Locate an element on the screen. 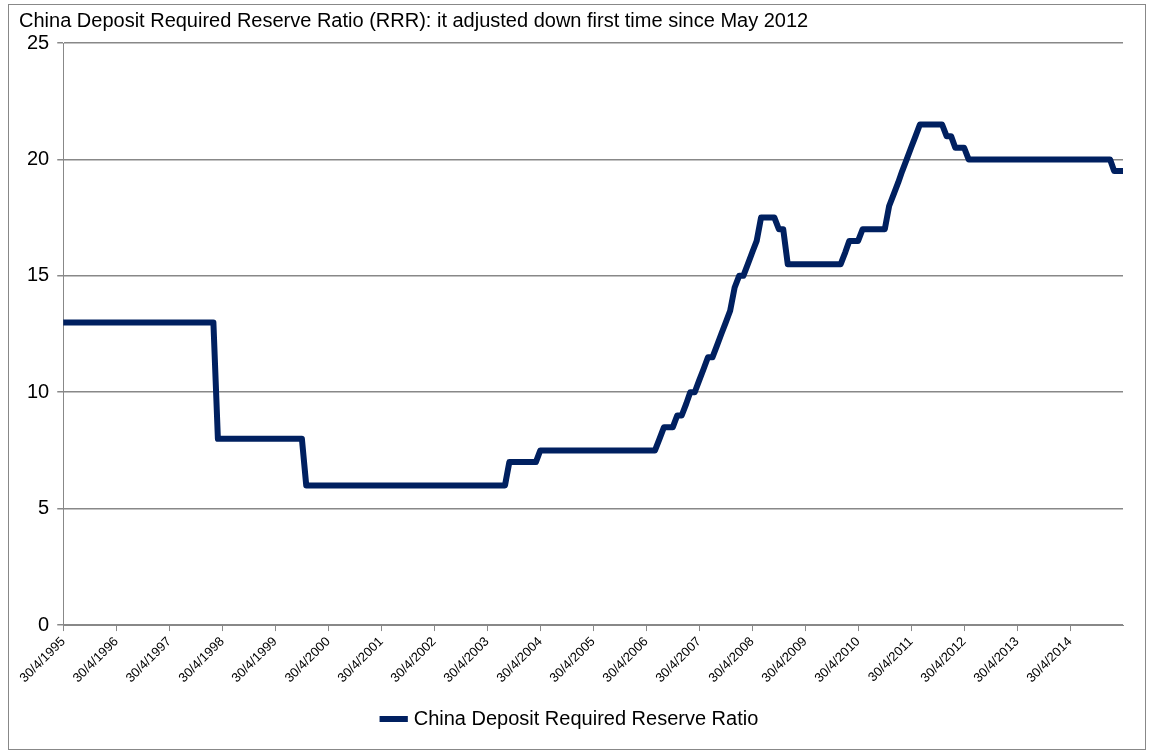 The height and width of the screenshot is (756, 1150). y-tick-label: 5 is located at coordinates (44, 507).